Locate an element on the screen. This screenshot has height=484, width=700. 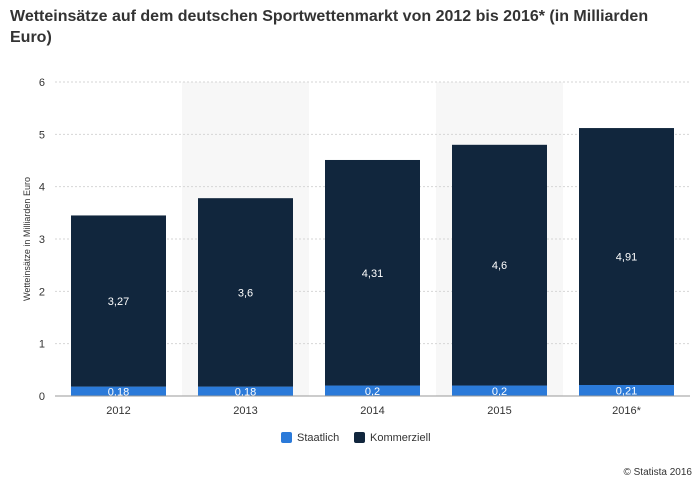
x-tick-label: 2012 is located at coordinates (118, 411).